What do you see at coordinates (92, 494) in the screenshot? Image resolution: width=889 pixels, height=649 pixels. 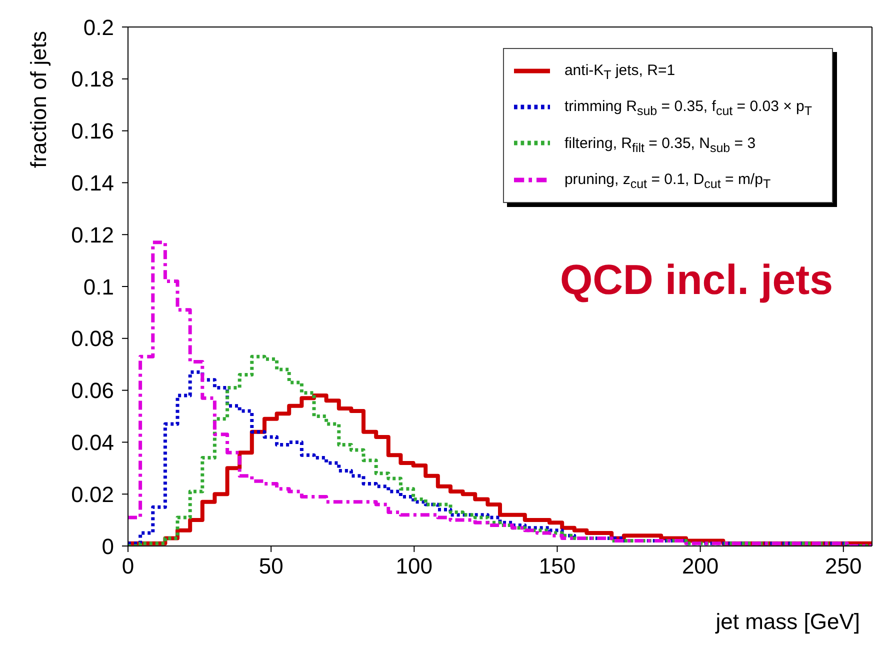 I see `y-tick-label: 0.02` at bounding box center [92, 494].